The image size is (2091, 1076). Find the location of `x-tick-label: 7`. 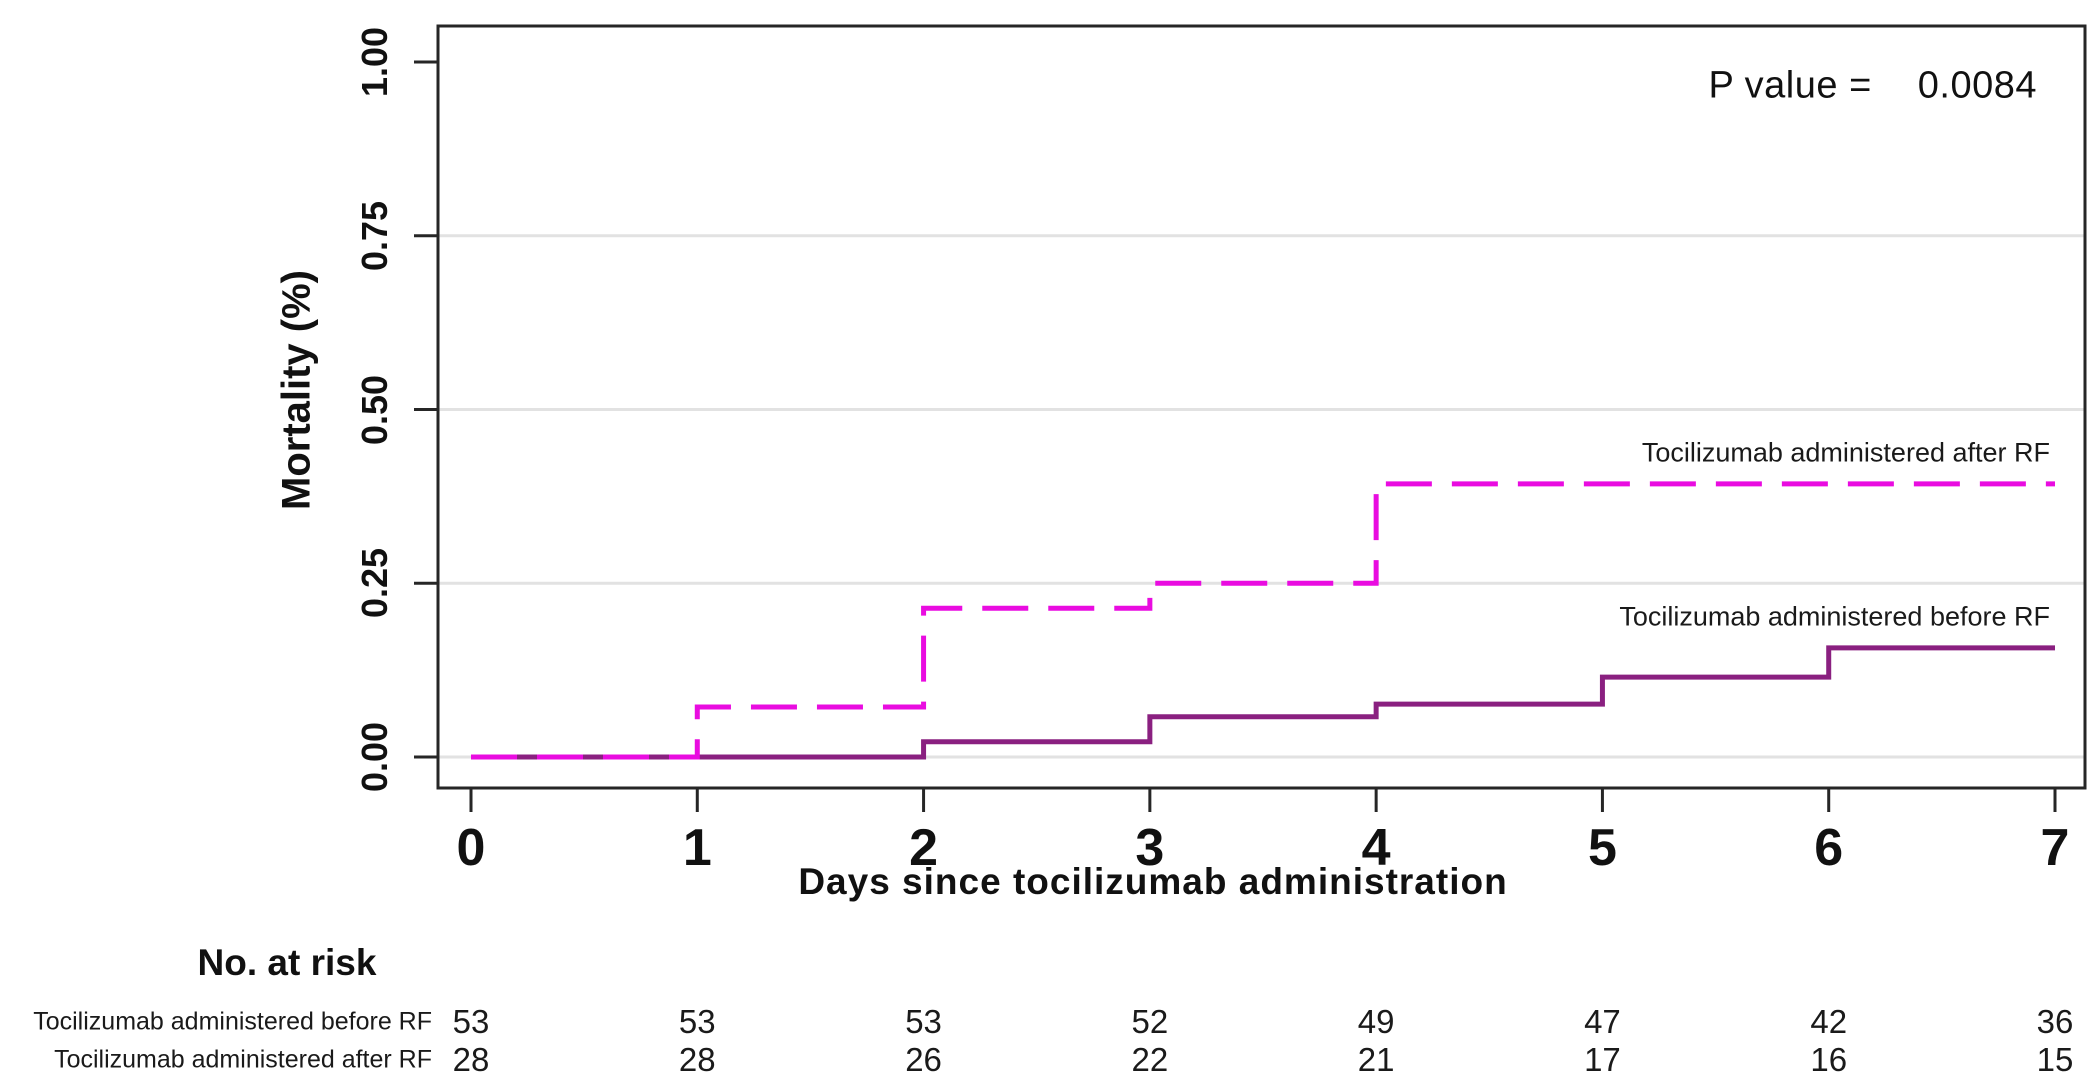

x-tick-label: 7 is located at coordinates (2055, 848).